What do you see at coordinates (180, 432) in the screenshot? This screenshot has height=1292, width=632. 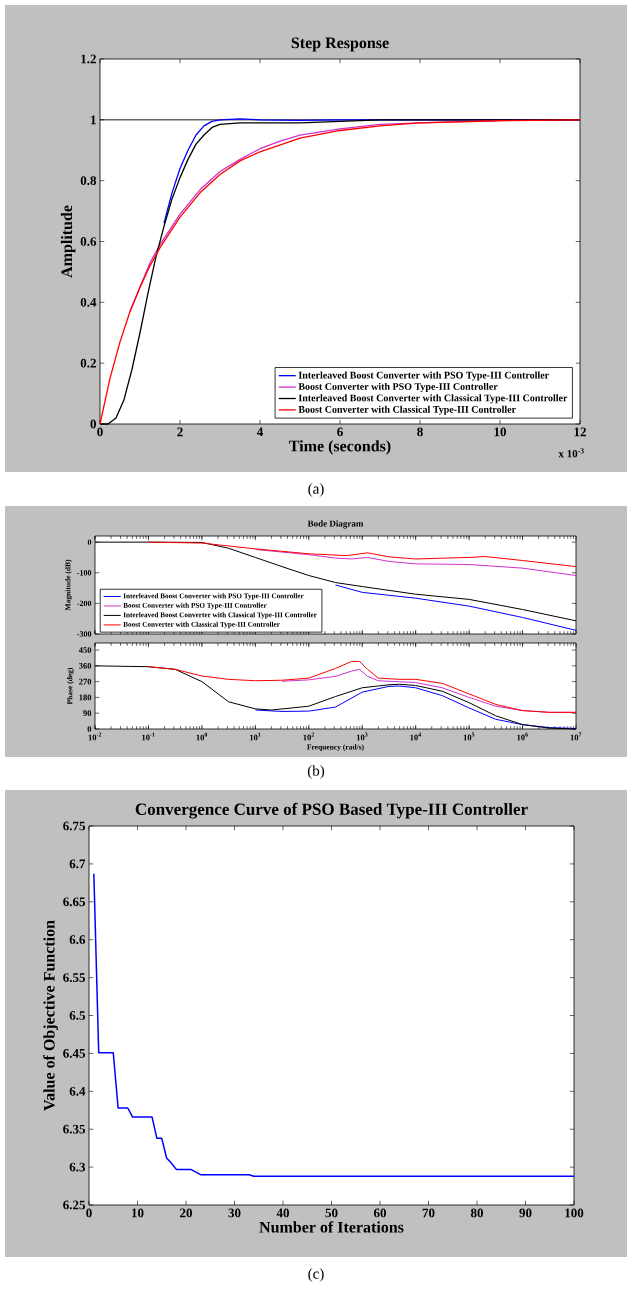 I see `x-tick-label: 2` at bounding box center [180, 432].